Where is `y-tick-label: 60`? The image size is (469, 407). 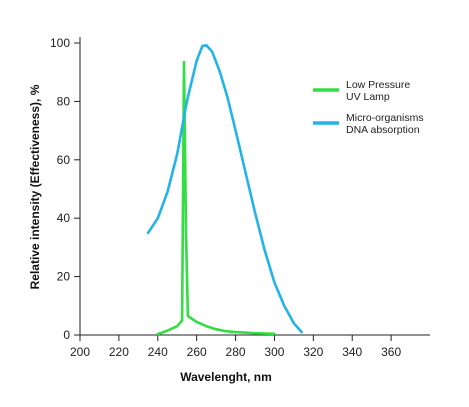 y-tick-label: 60 is located at coordinates (64, 160).